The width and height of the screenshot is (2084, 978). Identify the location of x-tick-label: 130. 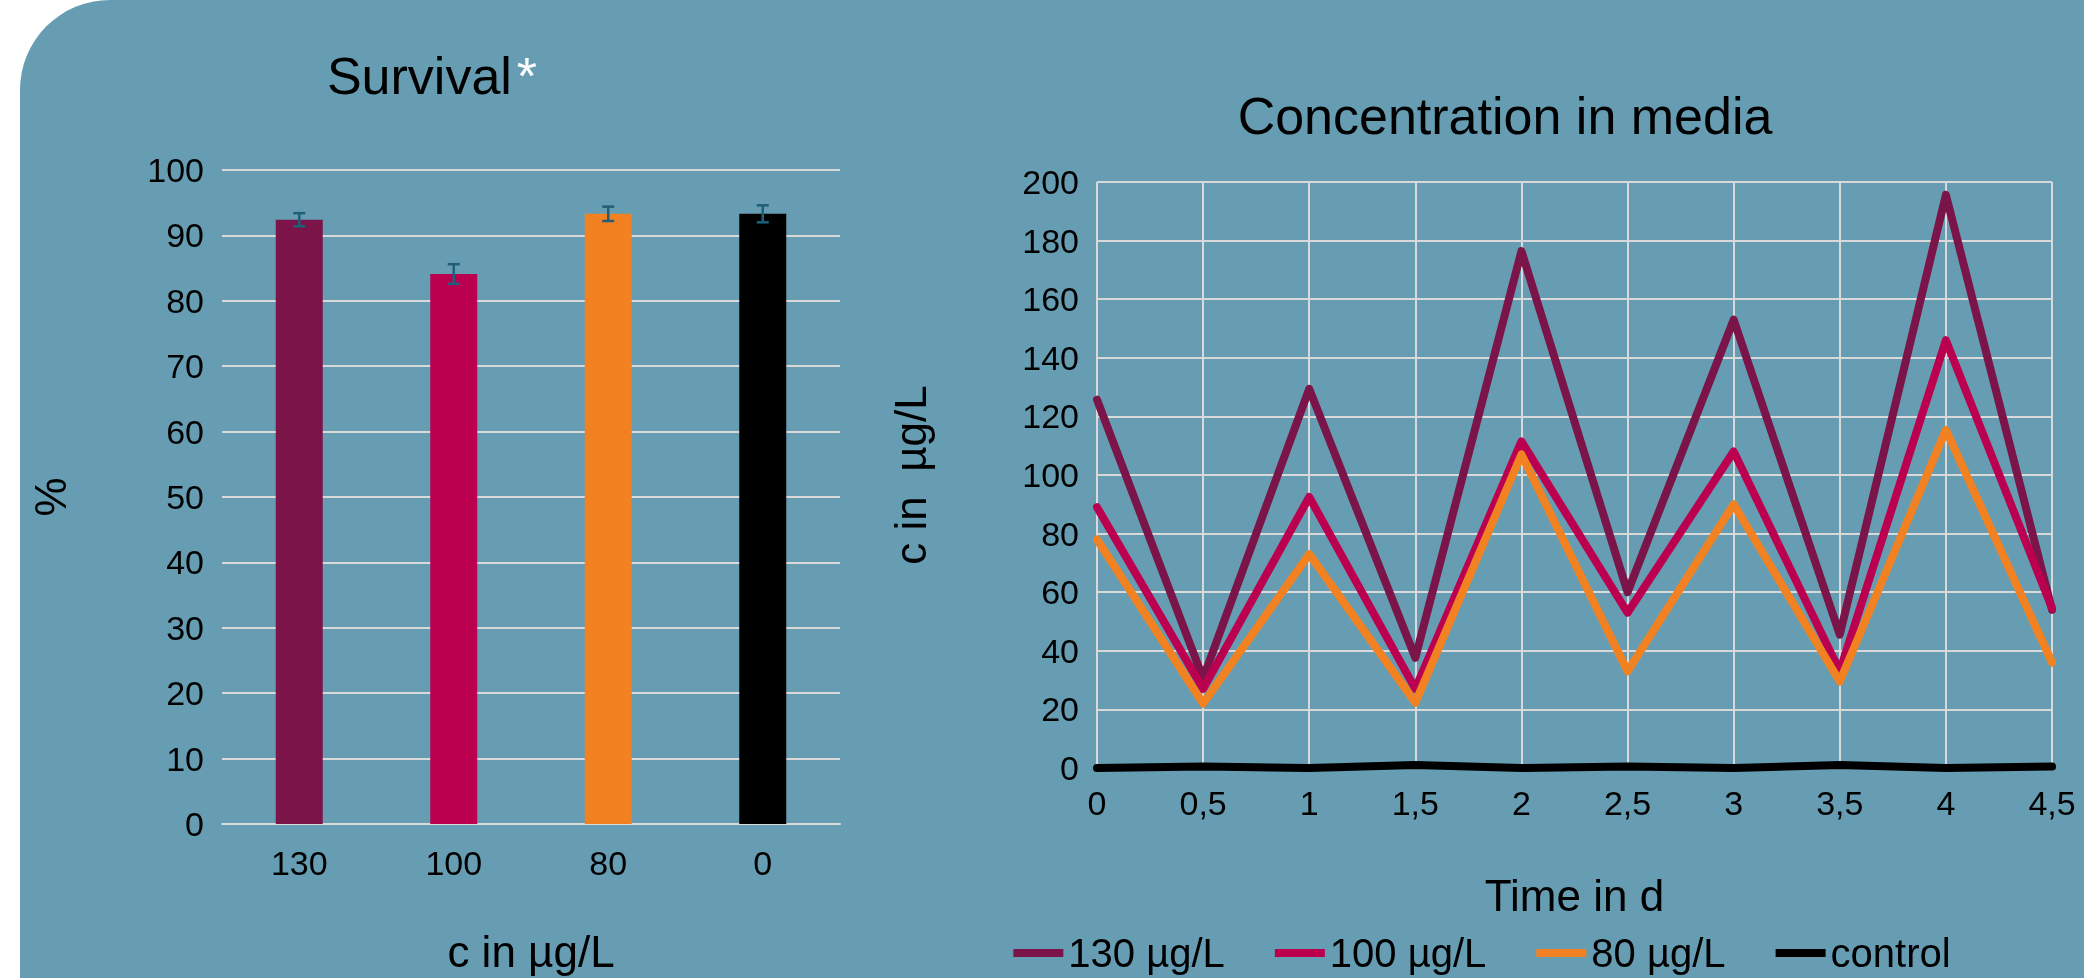
(299, 863).